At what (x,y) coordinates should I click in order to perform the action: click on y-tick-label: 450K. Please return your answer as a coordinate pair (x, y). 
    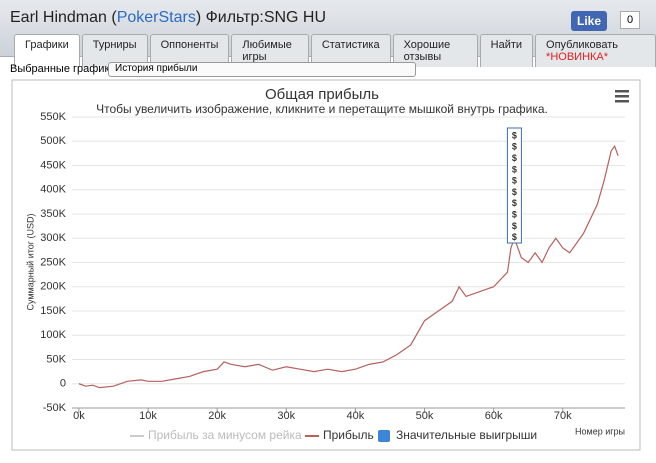
    Looking at the image, I should click on (53, 165).